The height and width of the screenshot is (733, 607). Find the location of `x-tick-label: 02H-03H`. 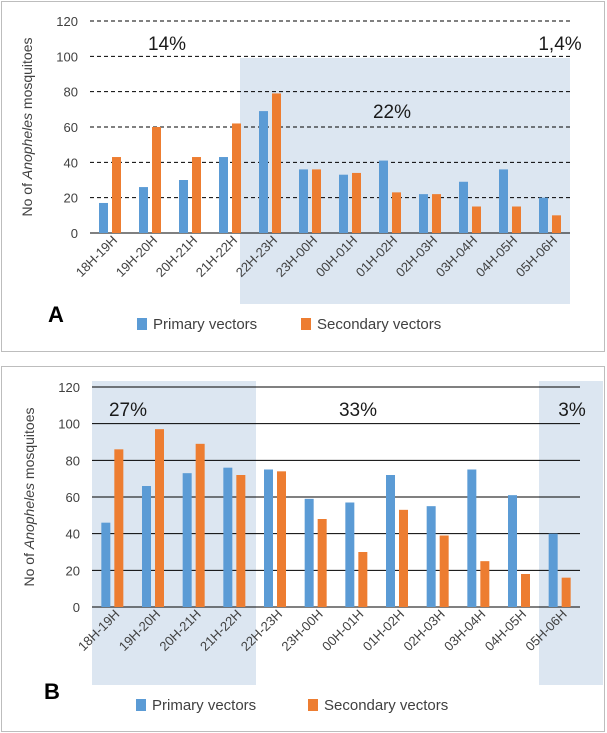

x-tick-label: 02H-03H is located at coordinates (423, 630).